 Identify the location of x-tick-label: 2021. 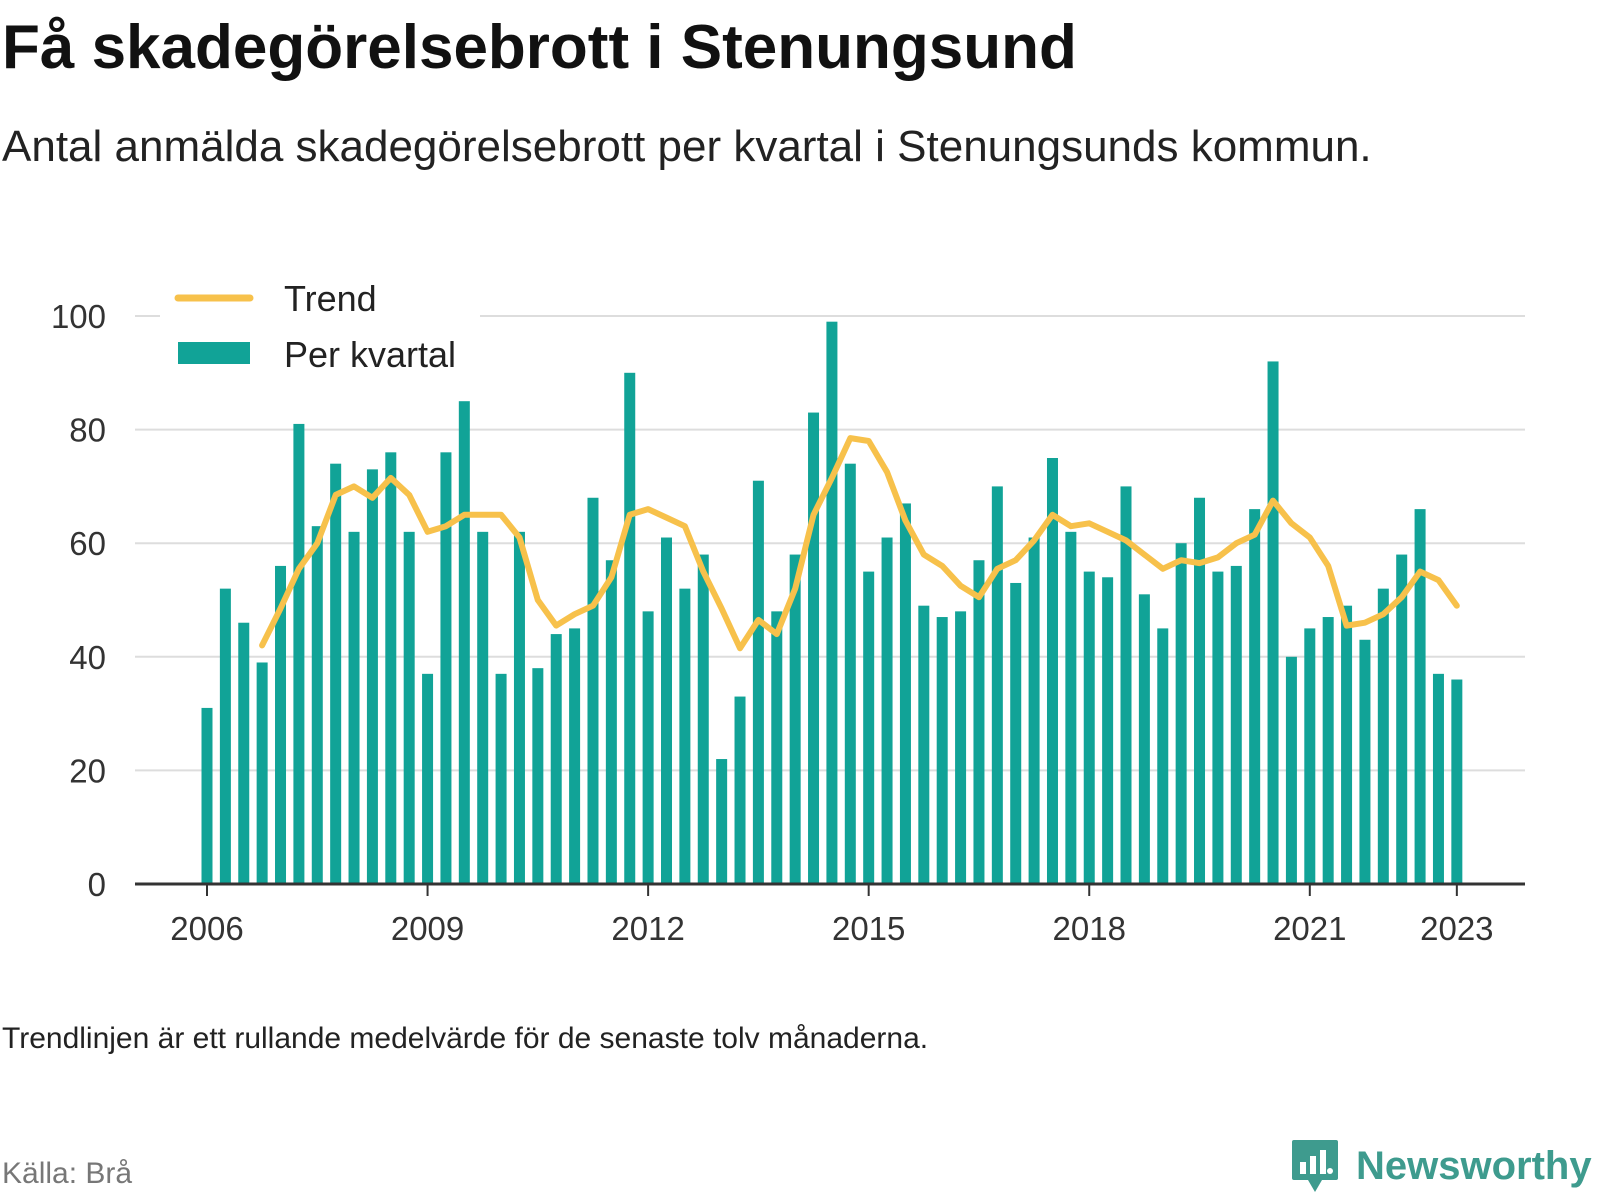
(1309, 928).